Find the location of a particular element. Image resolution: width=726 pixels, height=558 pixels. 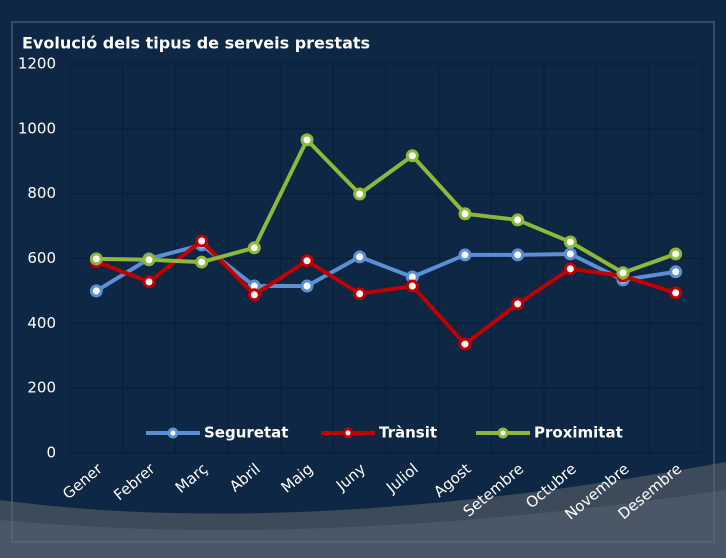

legend-label: Proximitat is located at coordinates (578, 433).